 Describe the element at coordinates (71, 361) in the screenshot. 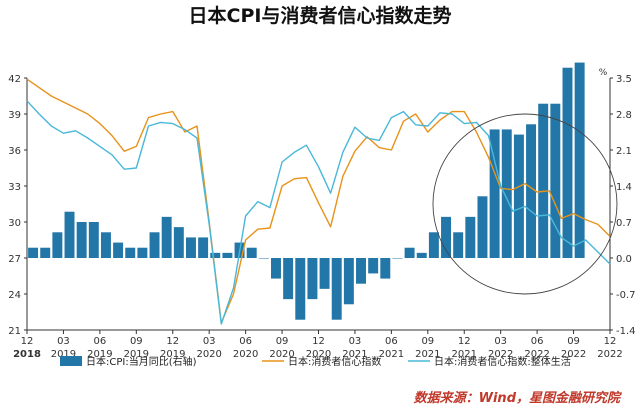

I see `legend-swatch-bar` at that location.